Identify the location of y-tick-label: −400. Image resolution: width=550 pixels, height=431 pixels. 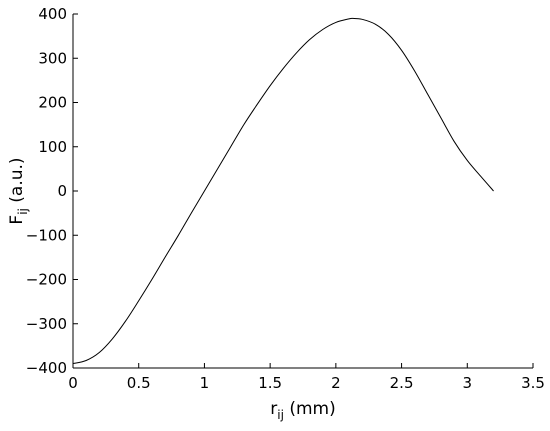
(46, 368).